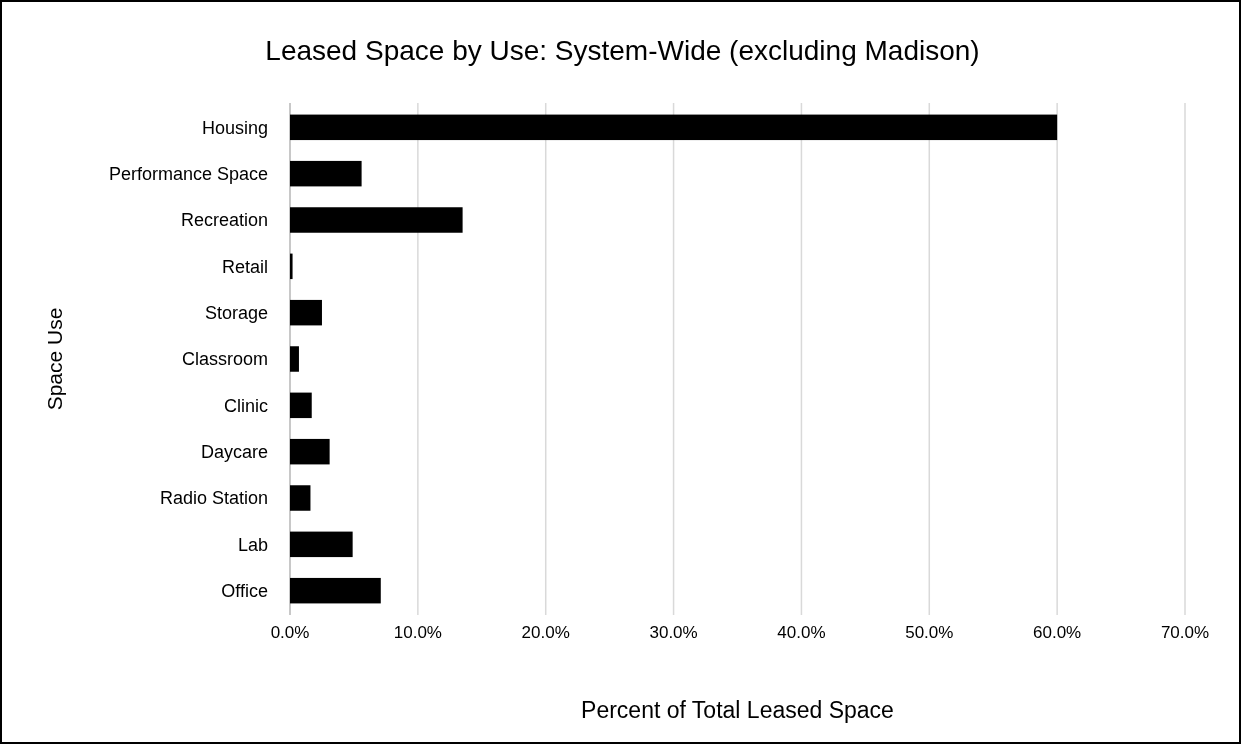 The width and height of the screenshot is (1241, 744). What do you see at coordinates (1185, 632) in the screenshot?
I see `x-tick-label: 70.0%` at bounding box center [1185, 632].